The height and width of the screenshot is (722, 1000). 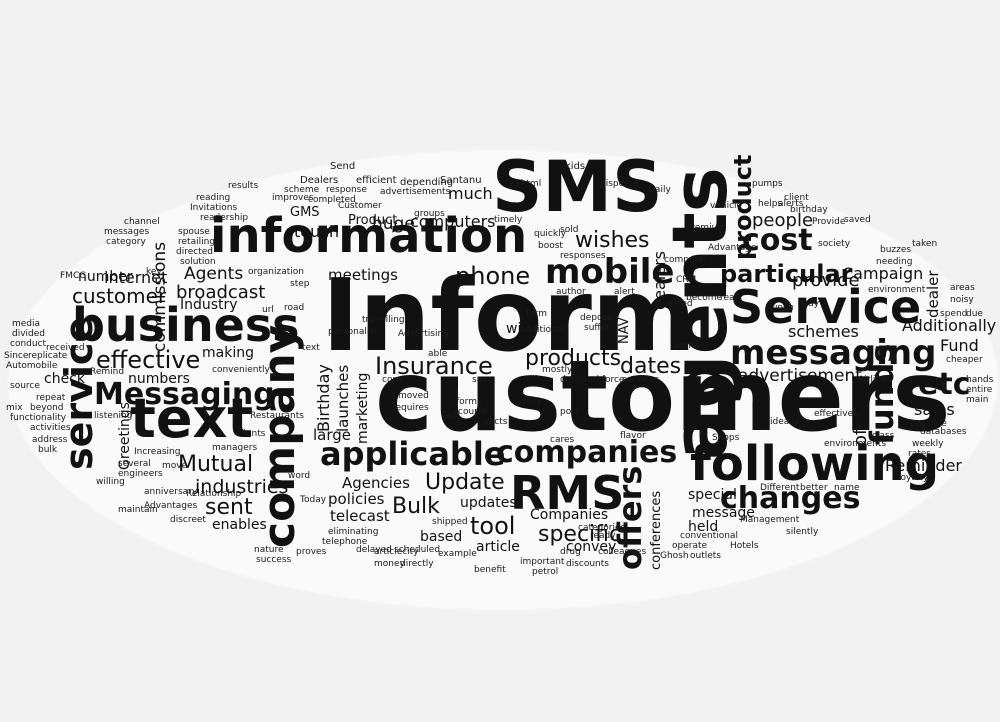 What do you see at coordinates (823, 331) in the screenshot?
I see `word-schemes: schemes` at bounding box center [823, 331].